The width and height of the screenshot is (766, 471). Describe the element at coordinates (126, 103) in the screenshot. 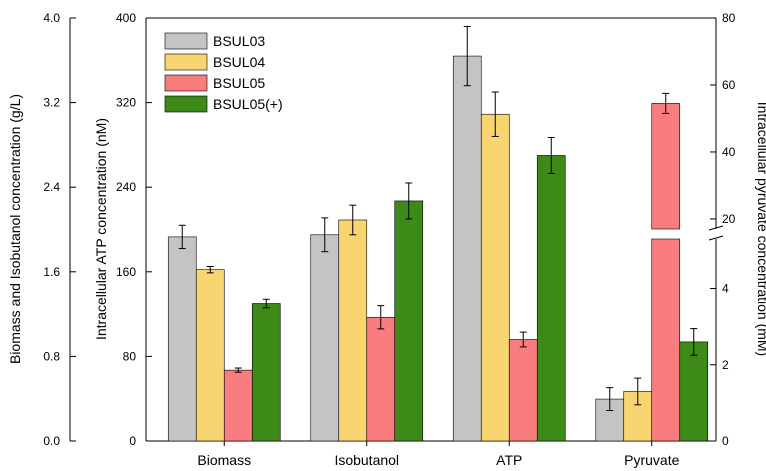

I see `middle-tick-label: 320` at that location.